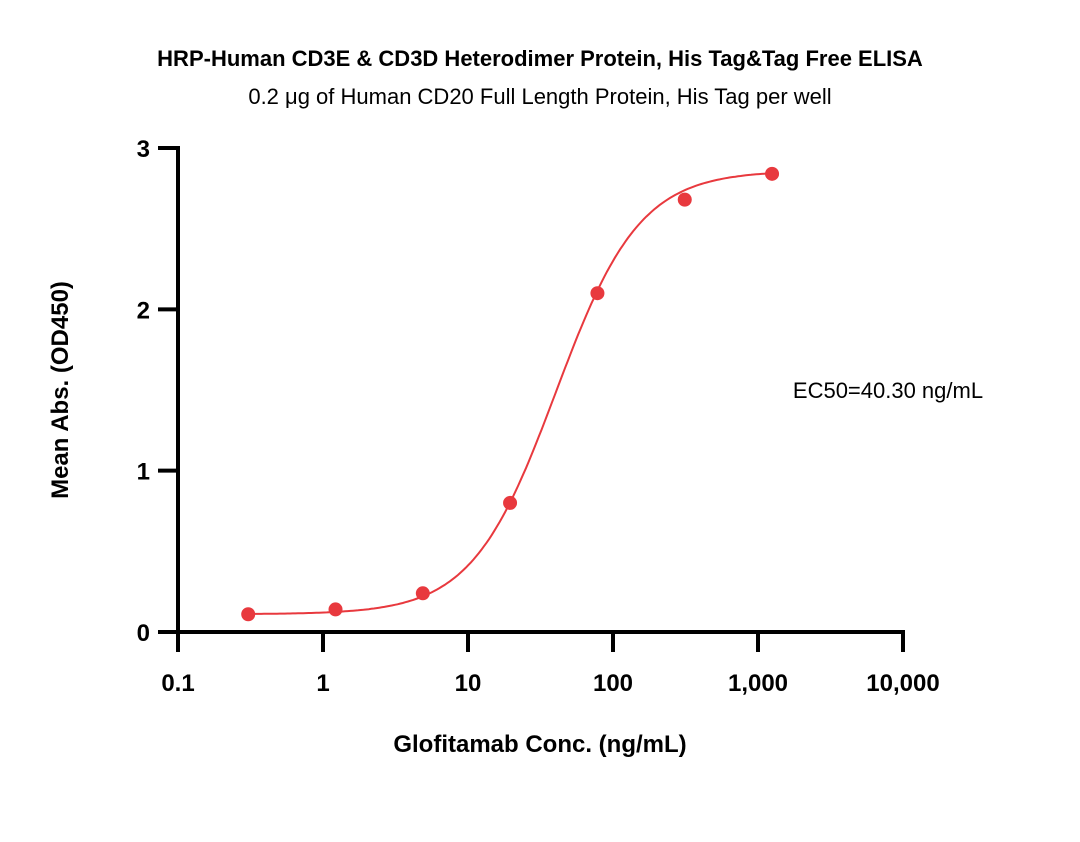 The height and width of the screenshot is (842, 1080). I want to click on y-tick-label: 1, so click(143, 472).